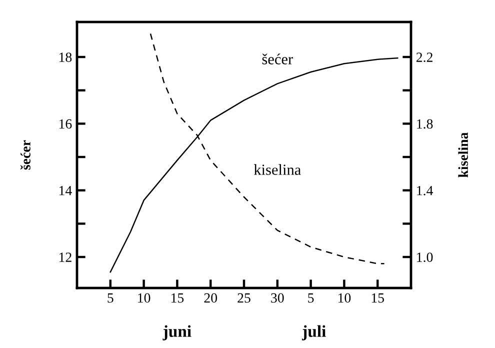 The image size is (495, 348). What do you see at coordinates (277, 169) in the screenshot?
I see `series-label: kiselina` at bounding box center [277, 169].